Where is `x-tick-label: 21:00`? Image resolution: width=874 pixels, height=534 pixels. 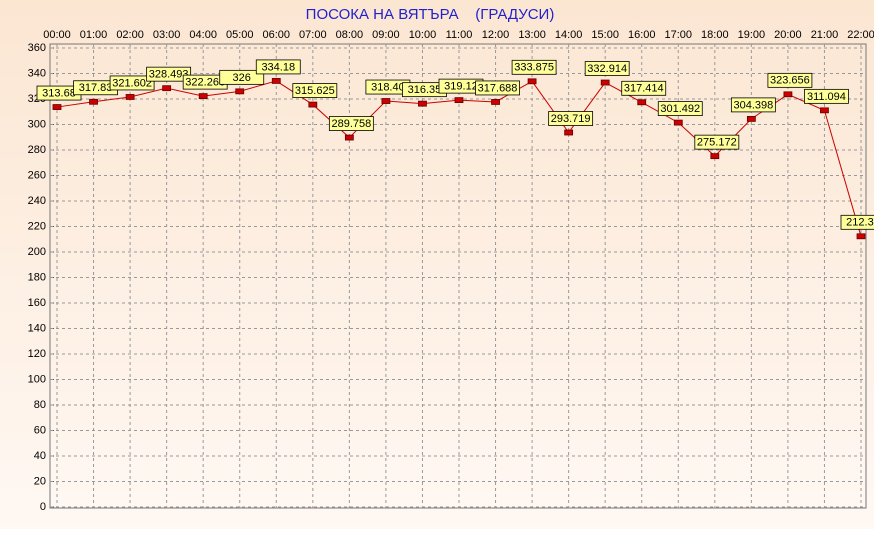 x-tick-label: 21:00 is located at coordinates (825, 35).